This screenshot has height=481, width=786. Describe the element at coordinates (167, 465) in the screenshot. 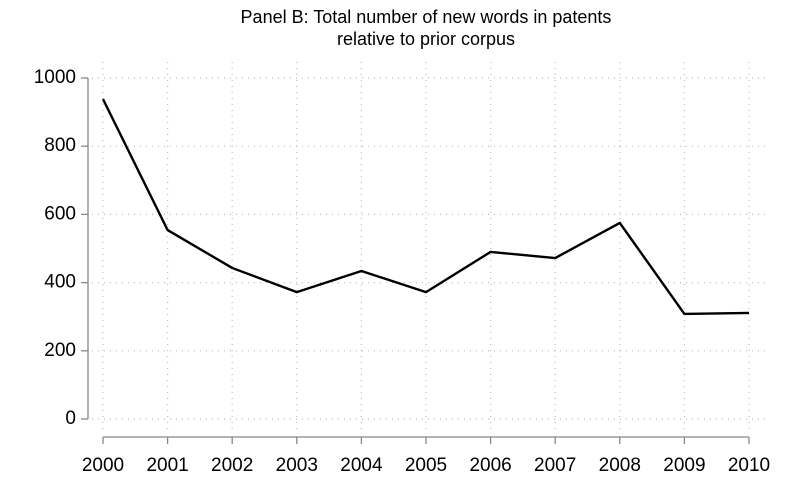

I see `x-tick-label: 2001` at that location.